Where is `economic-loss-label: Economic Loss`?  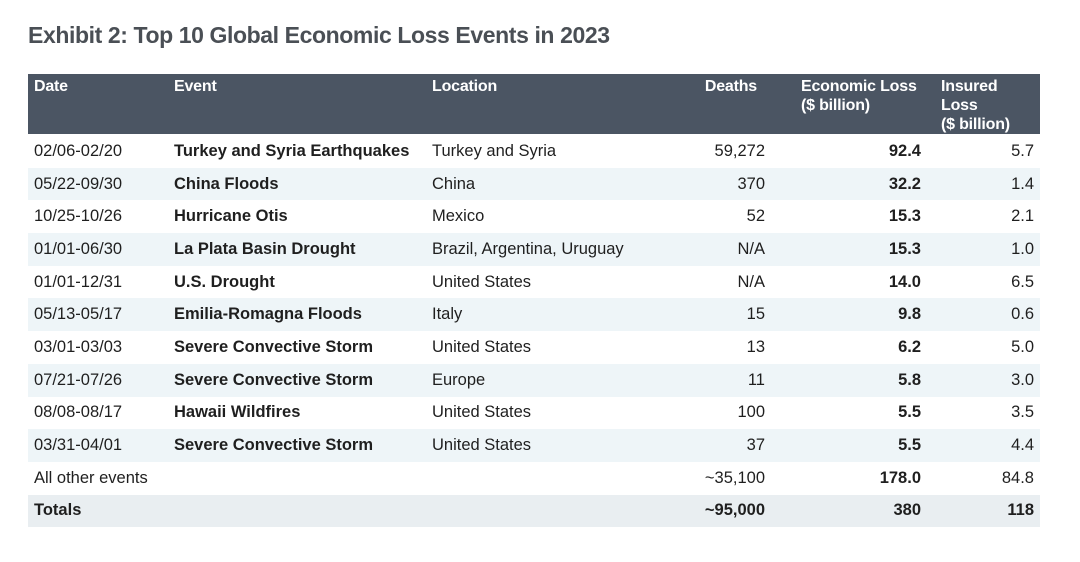
economic-loss-label: Economic Loss is located at coordinates (859, 86).